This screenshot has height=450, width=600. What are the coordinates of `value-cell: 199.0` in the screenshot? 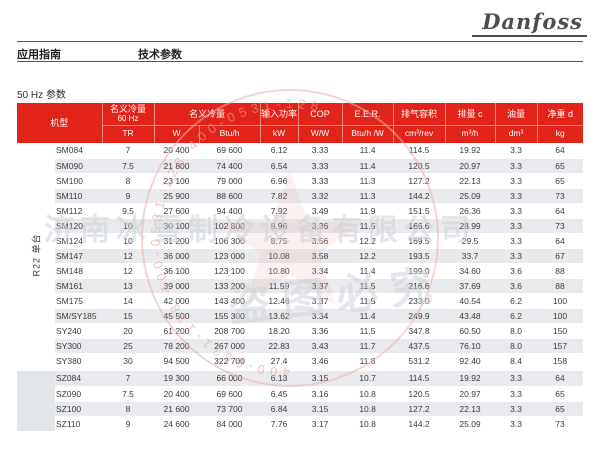 It's located at (419, 271).